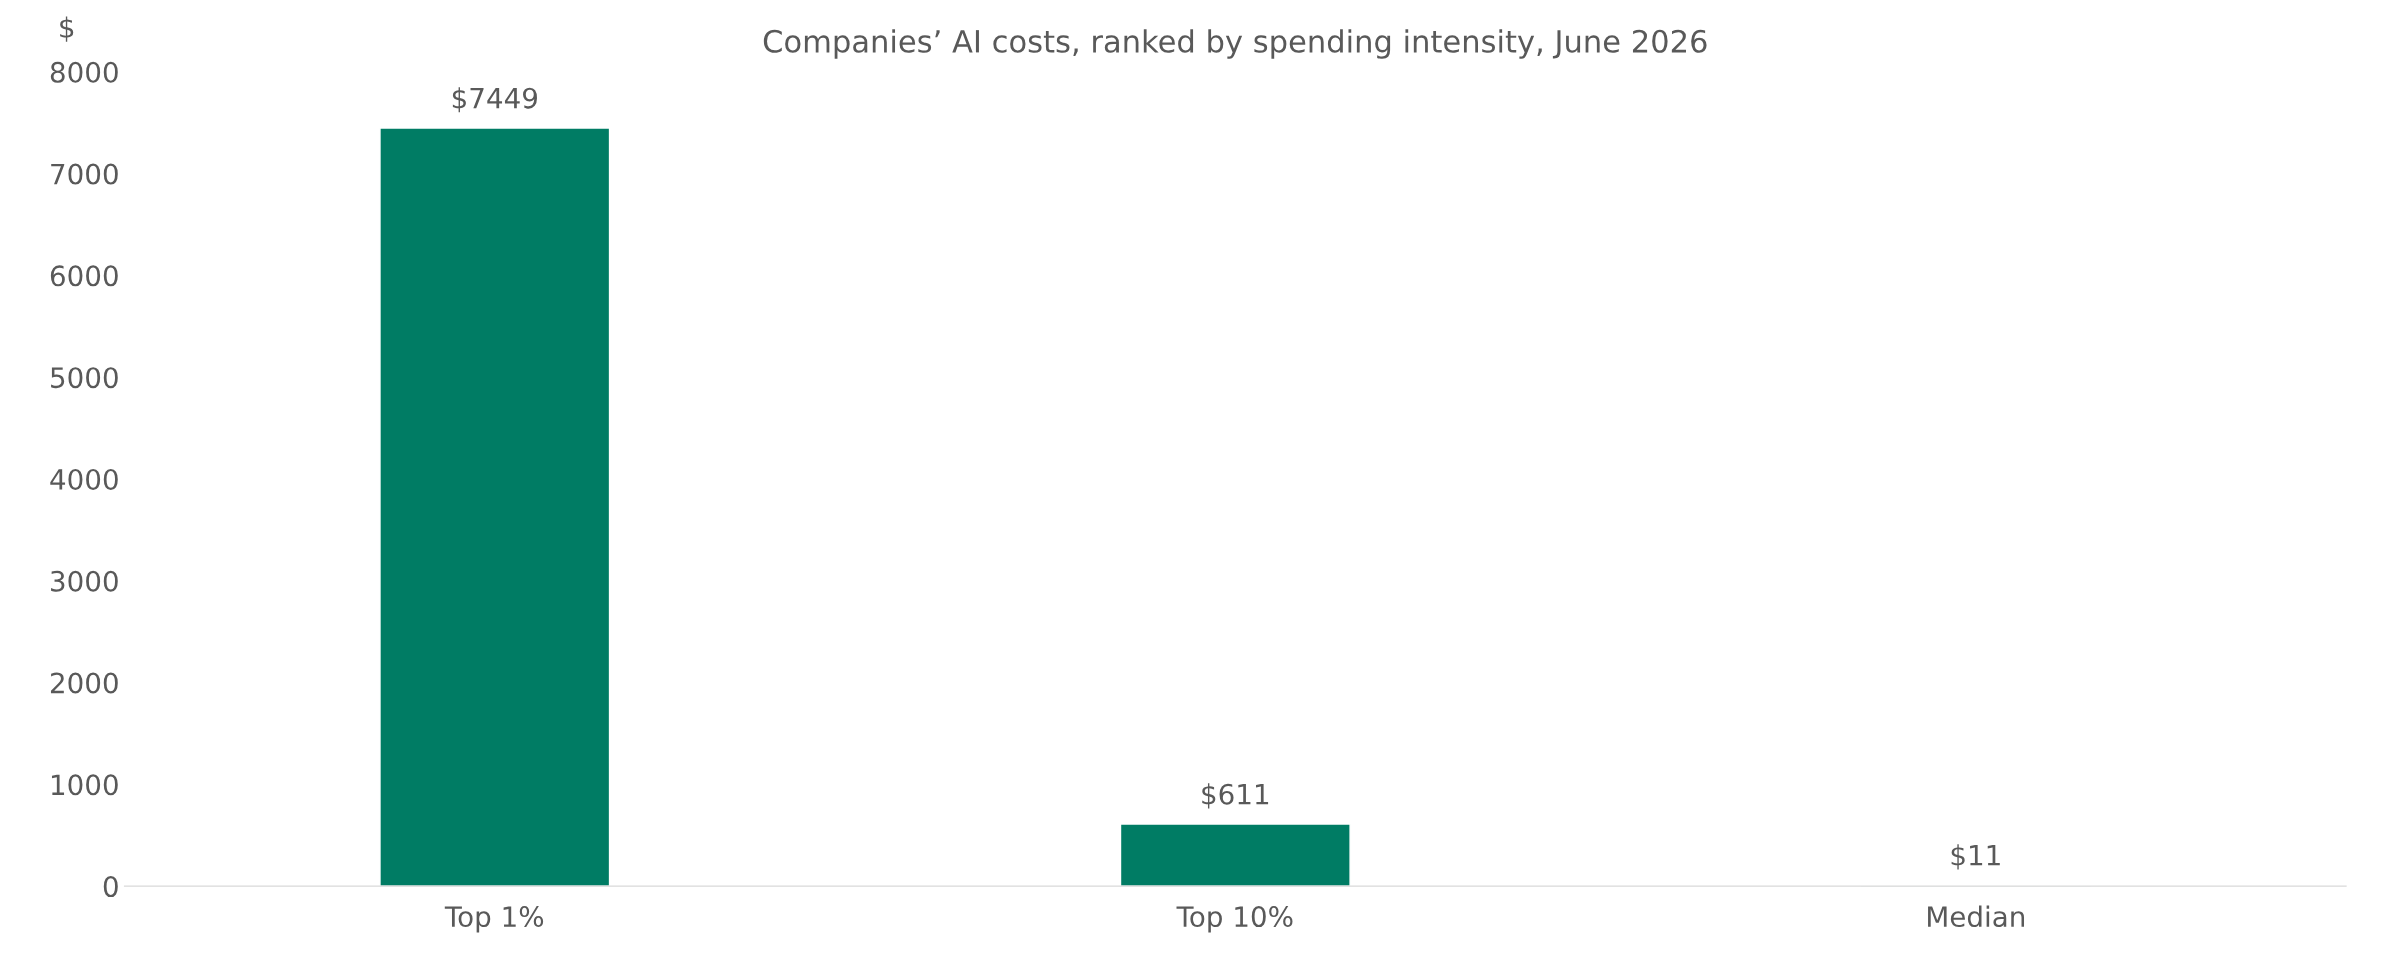  What do you see at coordinates (1234, 919) in the screenshot?
I see `x-tick-label: Top 10%` at bounding box center [1234, 919].